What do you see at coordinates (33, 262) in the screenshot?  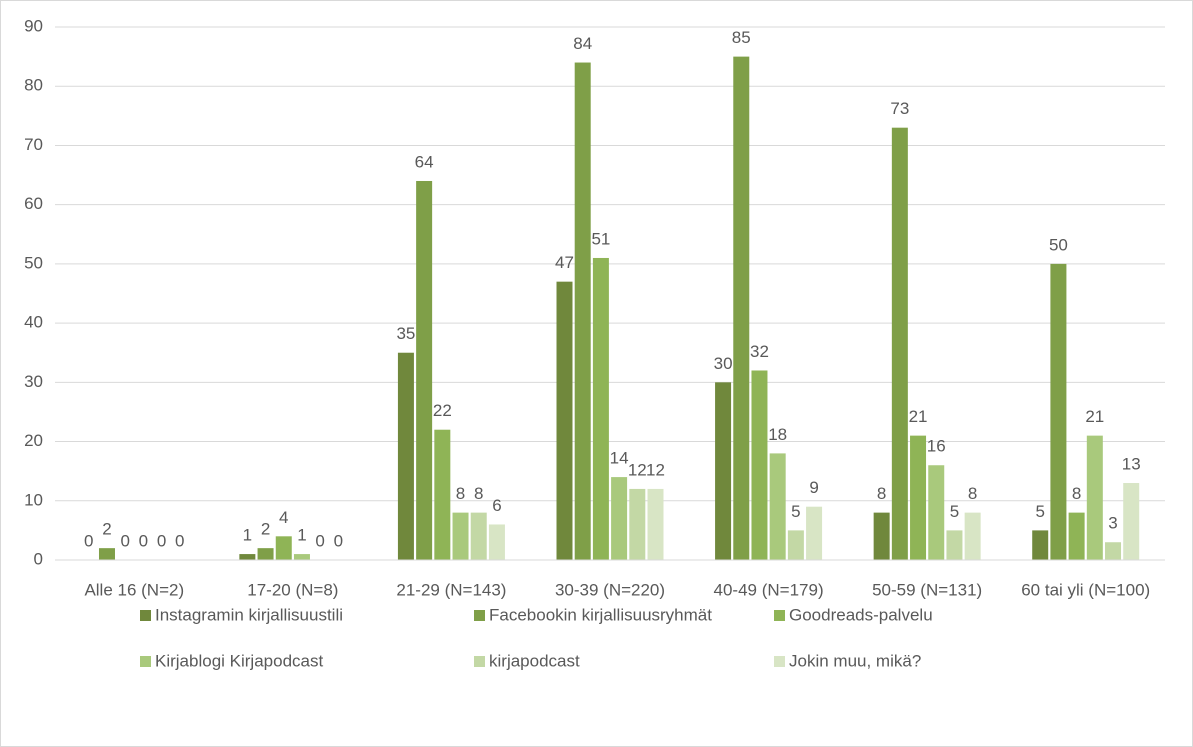 I see `y-tick-label: 50` at bounding box center [33, 262].